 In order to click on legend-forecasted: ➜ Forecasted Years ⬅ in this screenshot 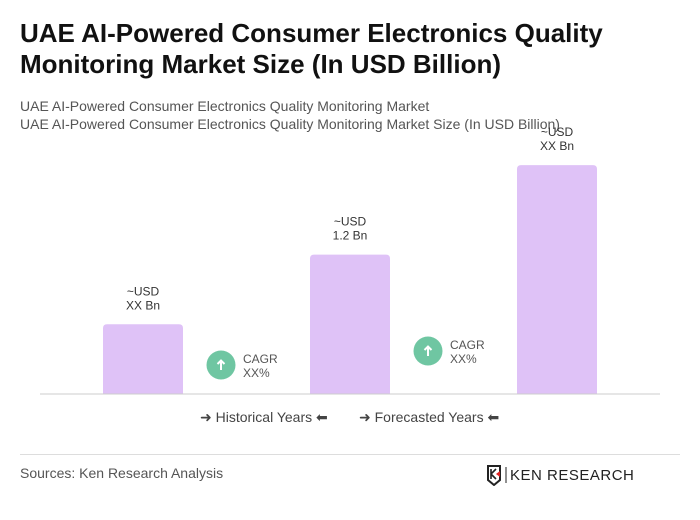, I will do `click(429, 417)`.